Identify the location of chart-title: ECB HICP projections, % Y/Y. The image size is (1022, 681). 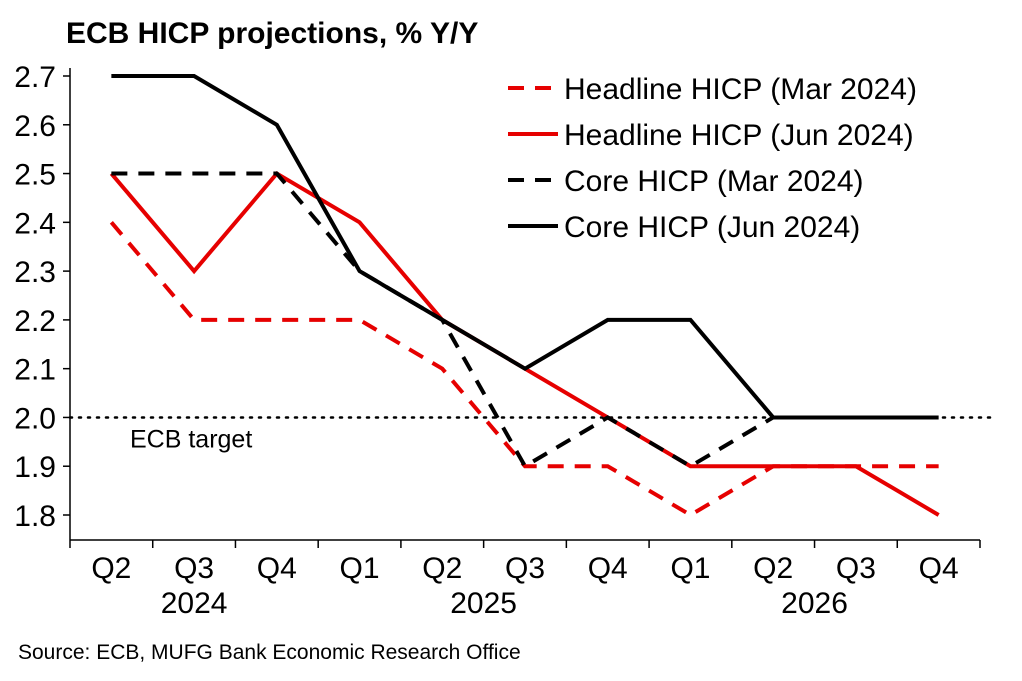
(272, 33).